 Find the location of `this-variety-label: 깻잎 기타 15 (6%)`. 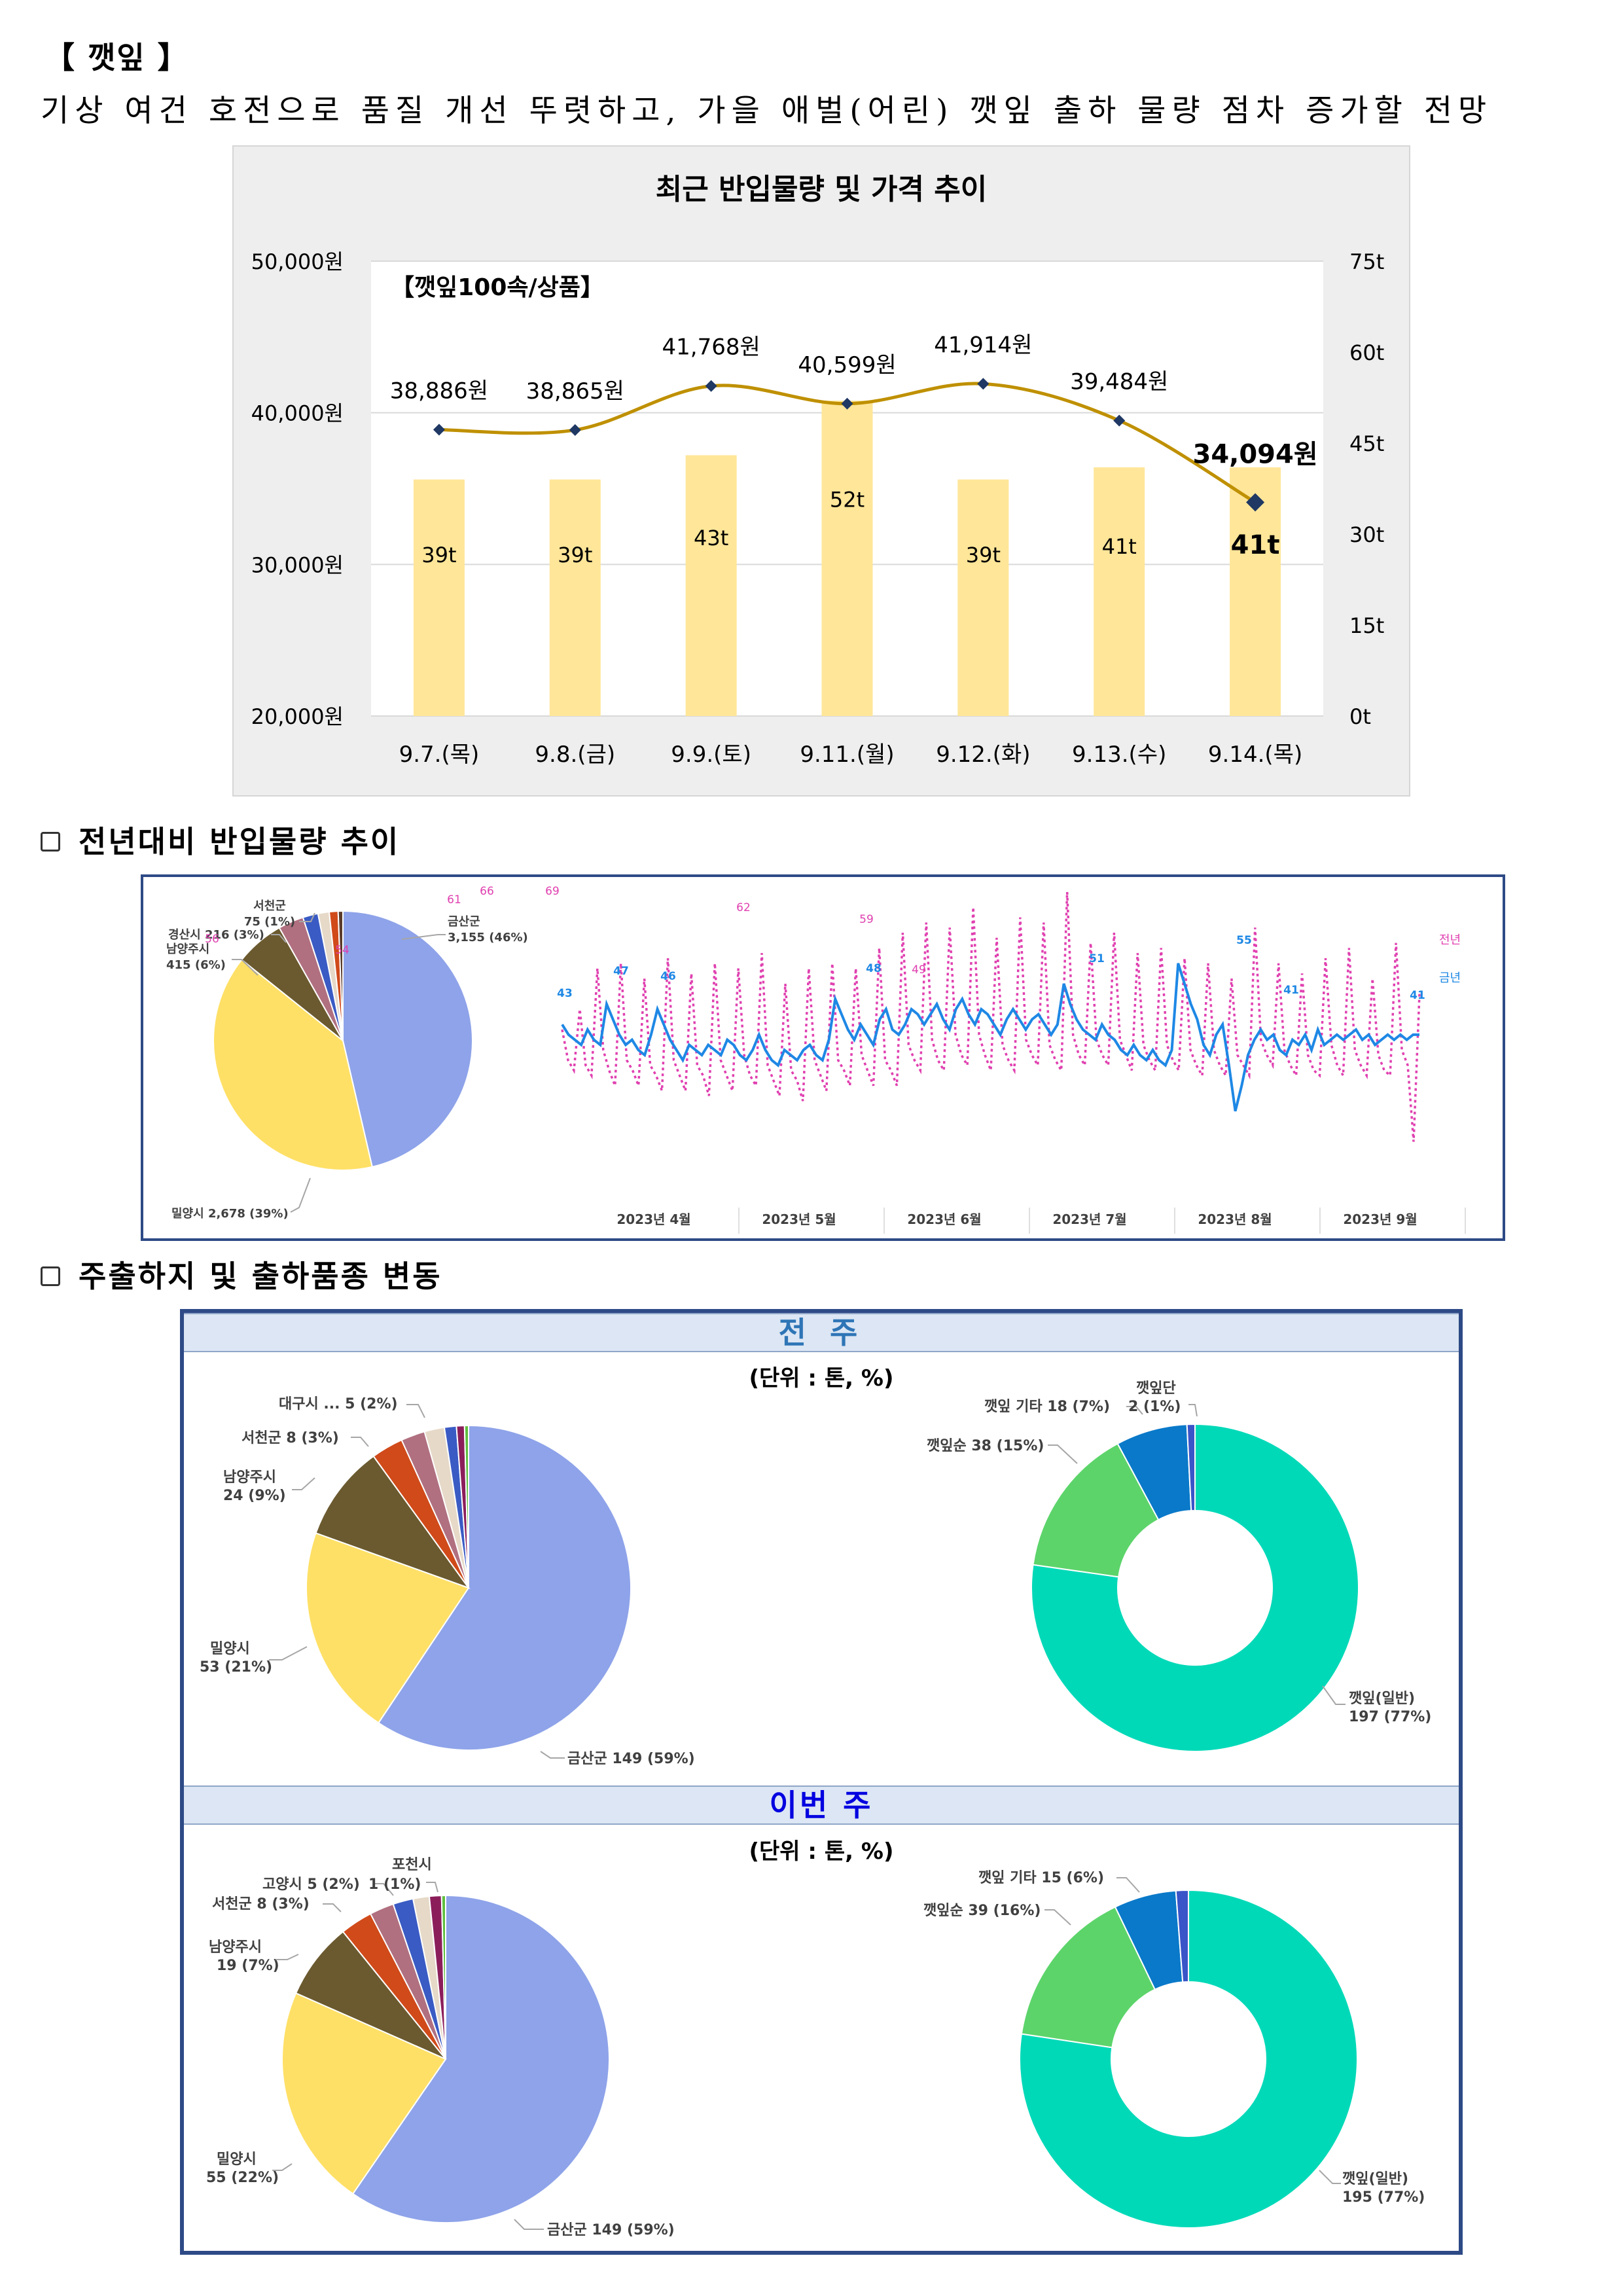

this-variety-label: 깻잎 기타 15 (6%) is located at coordinates (1041, 1878).